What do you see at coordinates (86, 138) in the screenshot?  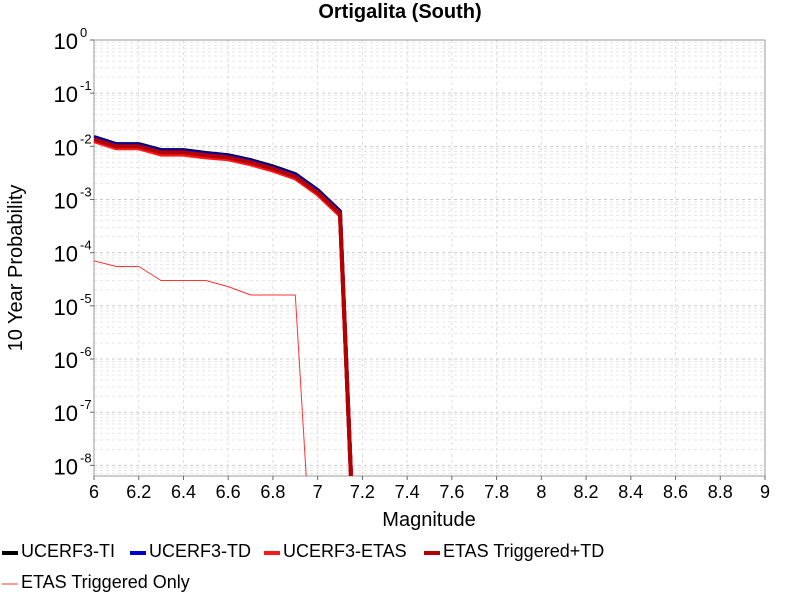 I see `y-tick-exponent: -2` at bounding box center [86, 138].